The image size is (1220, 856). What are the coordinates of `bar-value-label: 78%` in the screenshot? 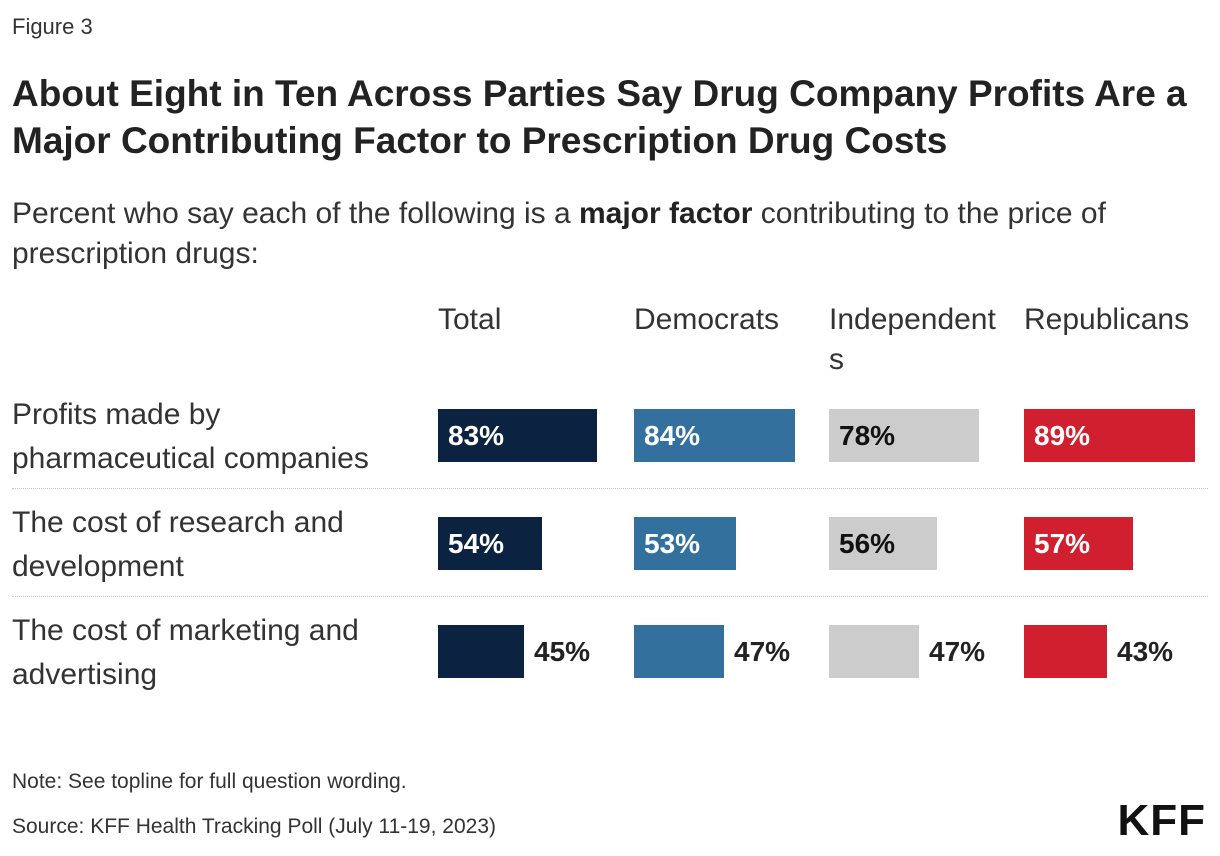 It's located at (867, 435).